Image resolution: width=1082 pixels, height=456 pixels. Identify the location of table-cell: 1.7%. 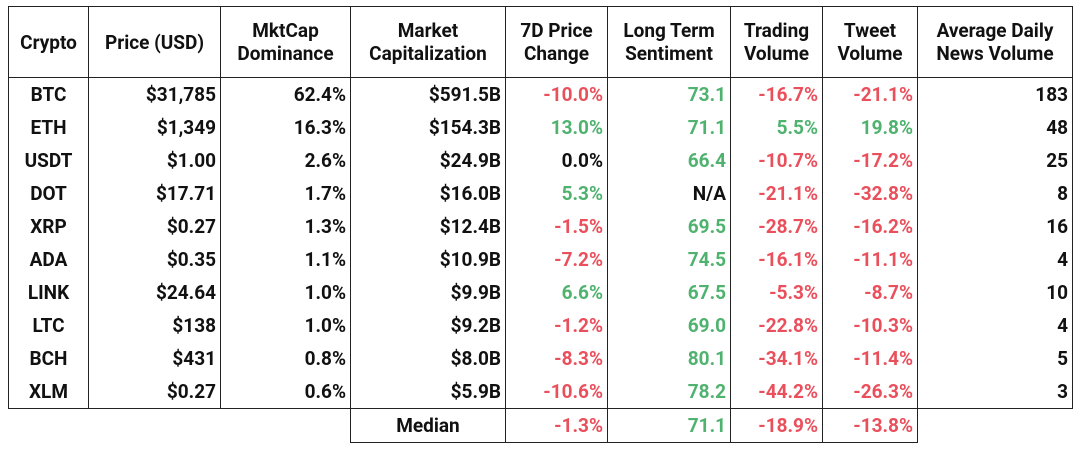
(285, 193).